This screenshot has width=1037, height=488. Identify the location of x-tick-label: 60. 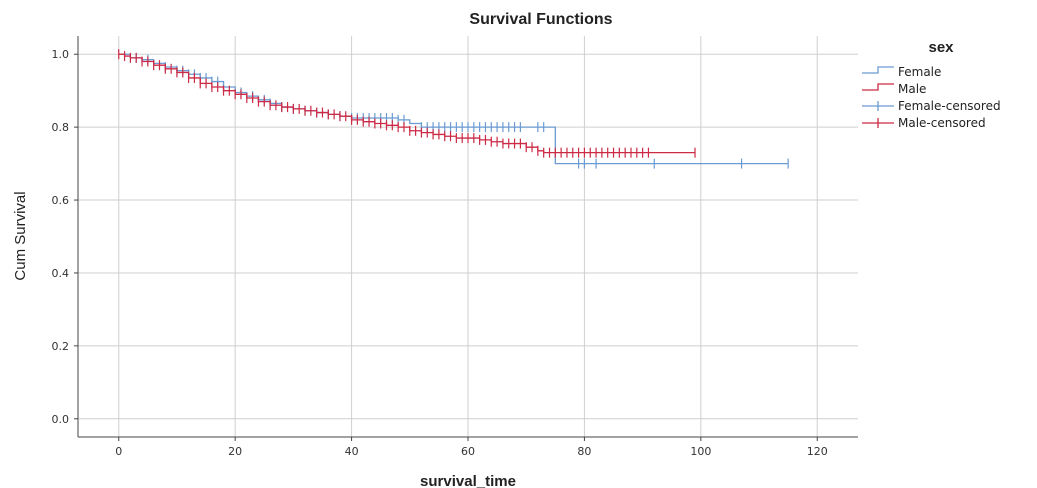
(468, 451).